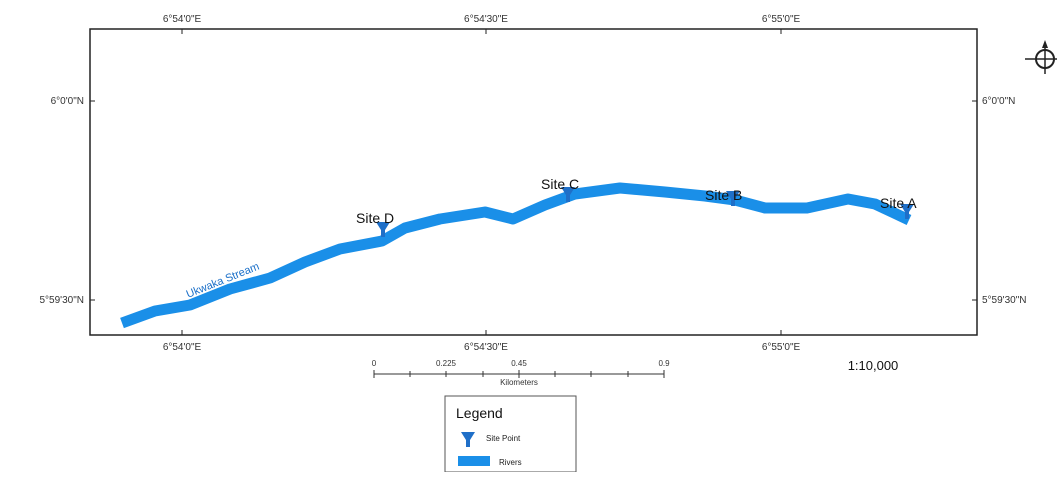  Describe the element at coordinates (664, 363) in the screenshot. I see `scale-label: 0.9` at that location.